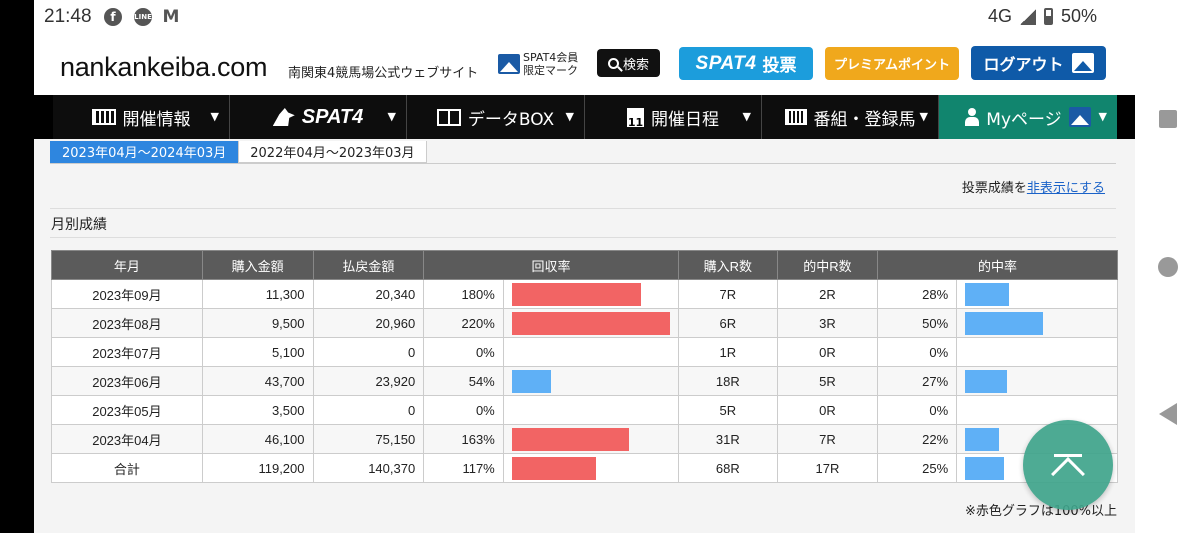  Describe the element at coordinates (368, 468) in the screenshot. I see `cell-payout: 140,370` at that location.